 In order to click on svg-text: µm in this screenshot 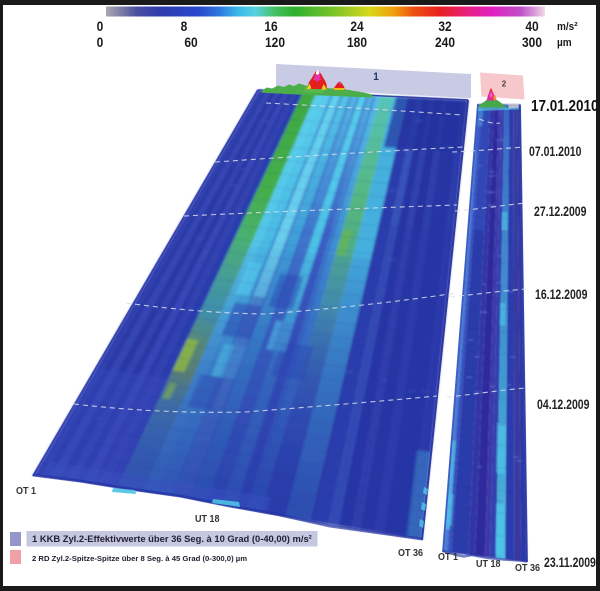, I will do `click(564, 43)`.